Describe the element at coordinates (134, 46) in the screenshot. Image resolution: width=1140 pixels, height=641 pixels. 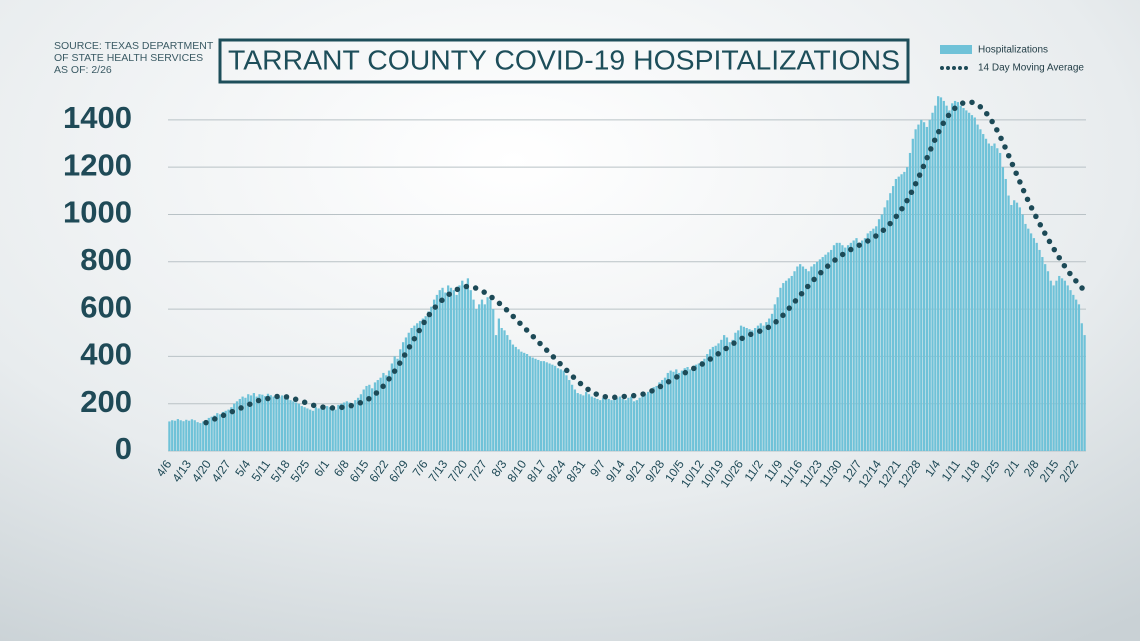
I see `source-line: SOURCE: TEXAS DEPARTMENT` at that location.